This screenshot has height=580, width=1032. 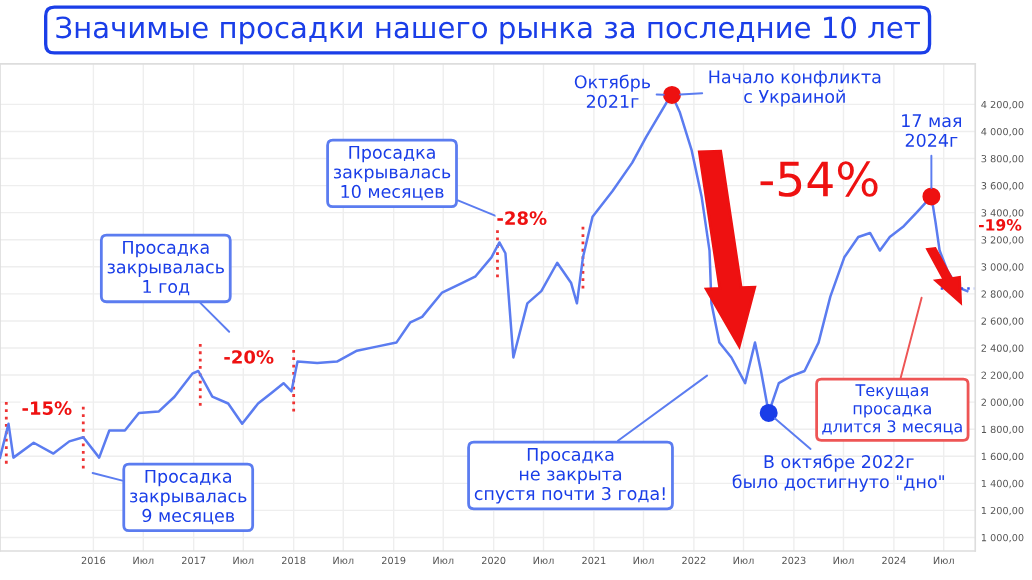 I want to click on annotation: Просадка закрывалась 1 год, so click(x=165, y=268).